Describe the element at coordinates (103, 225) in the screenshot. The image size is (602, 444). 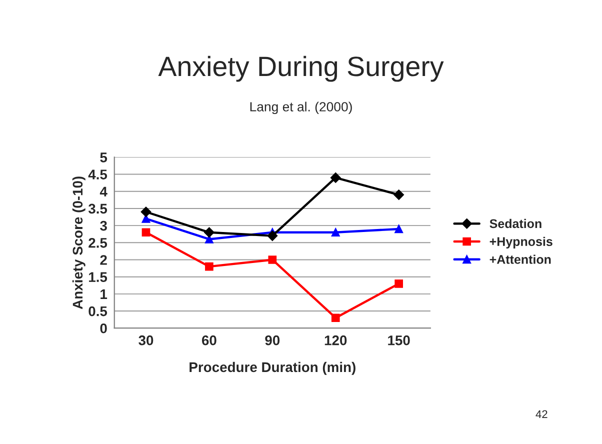
I see `y-tick-label: 3` at that location.